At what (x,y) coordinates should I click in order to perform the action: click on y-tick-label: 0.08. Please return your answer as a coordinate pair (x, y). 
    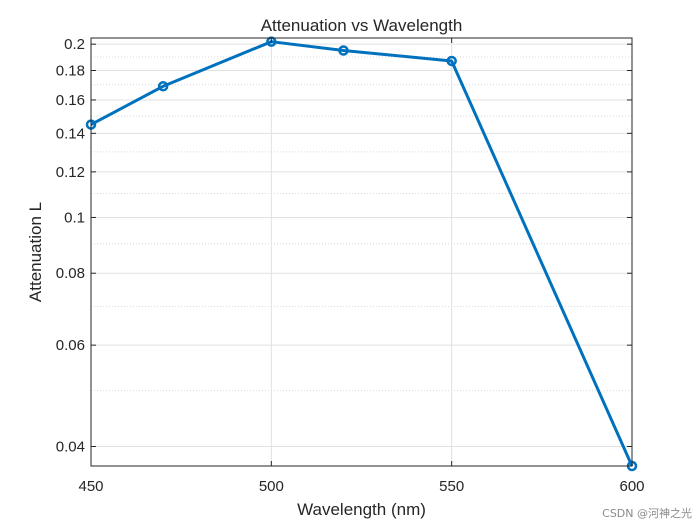
    Looking at the image, I should click on (70, 273).